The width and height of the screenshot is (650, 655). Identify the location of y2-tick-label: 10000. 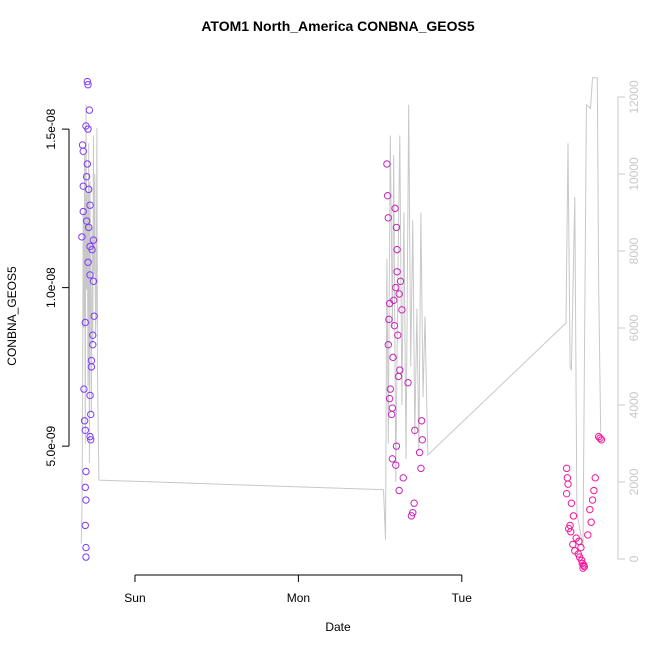
(634, 174).